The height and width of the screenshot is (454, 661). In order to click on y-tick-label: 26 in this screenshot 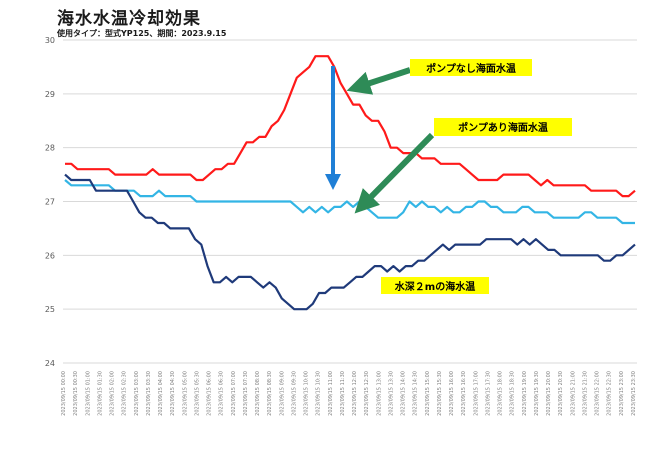, I will do `click(50, 255)`.